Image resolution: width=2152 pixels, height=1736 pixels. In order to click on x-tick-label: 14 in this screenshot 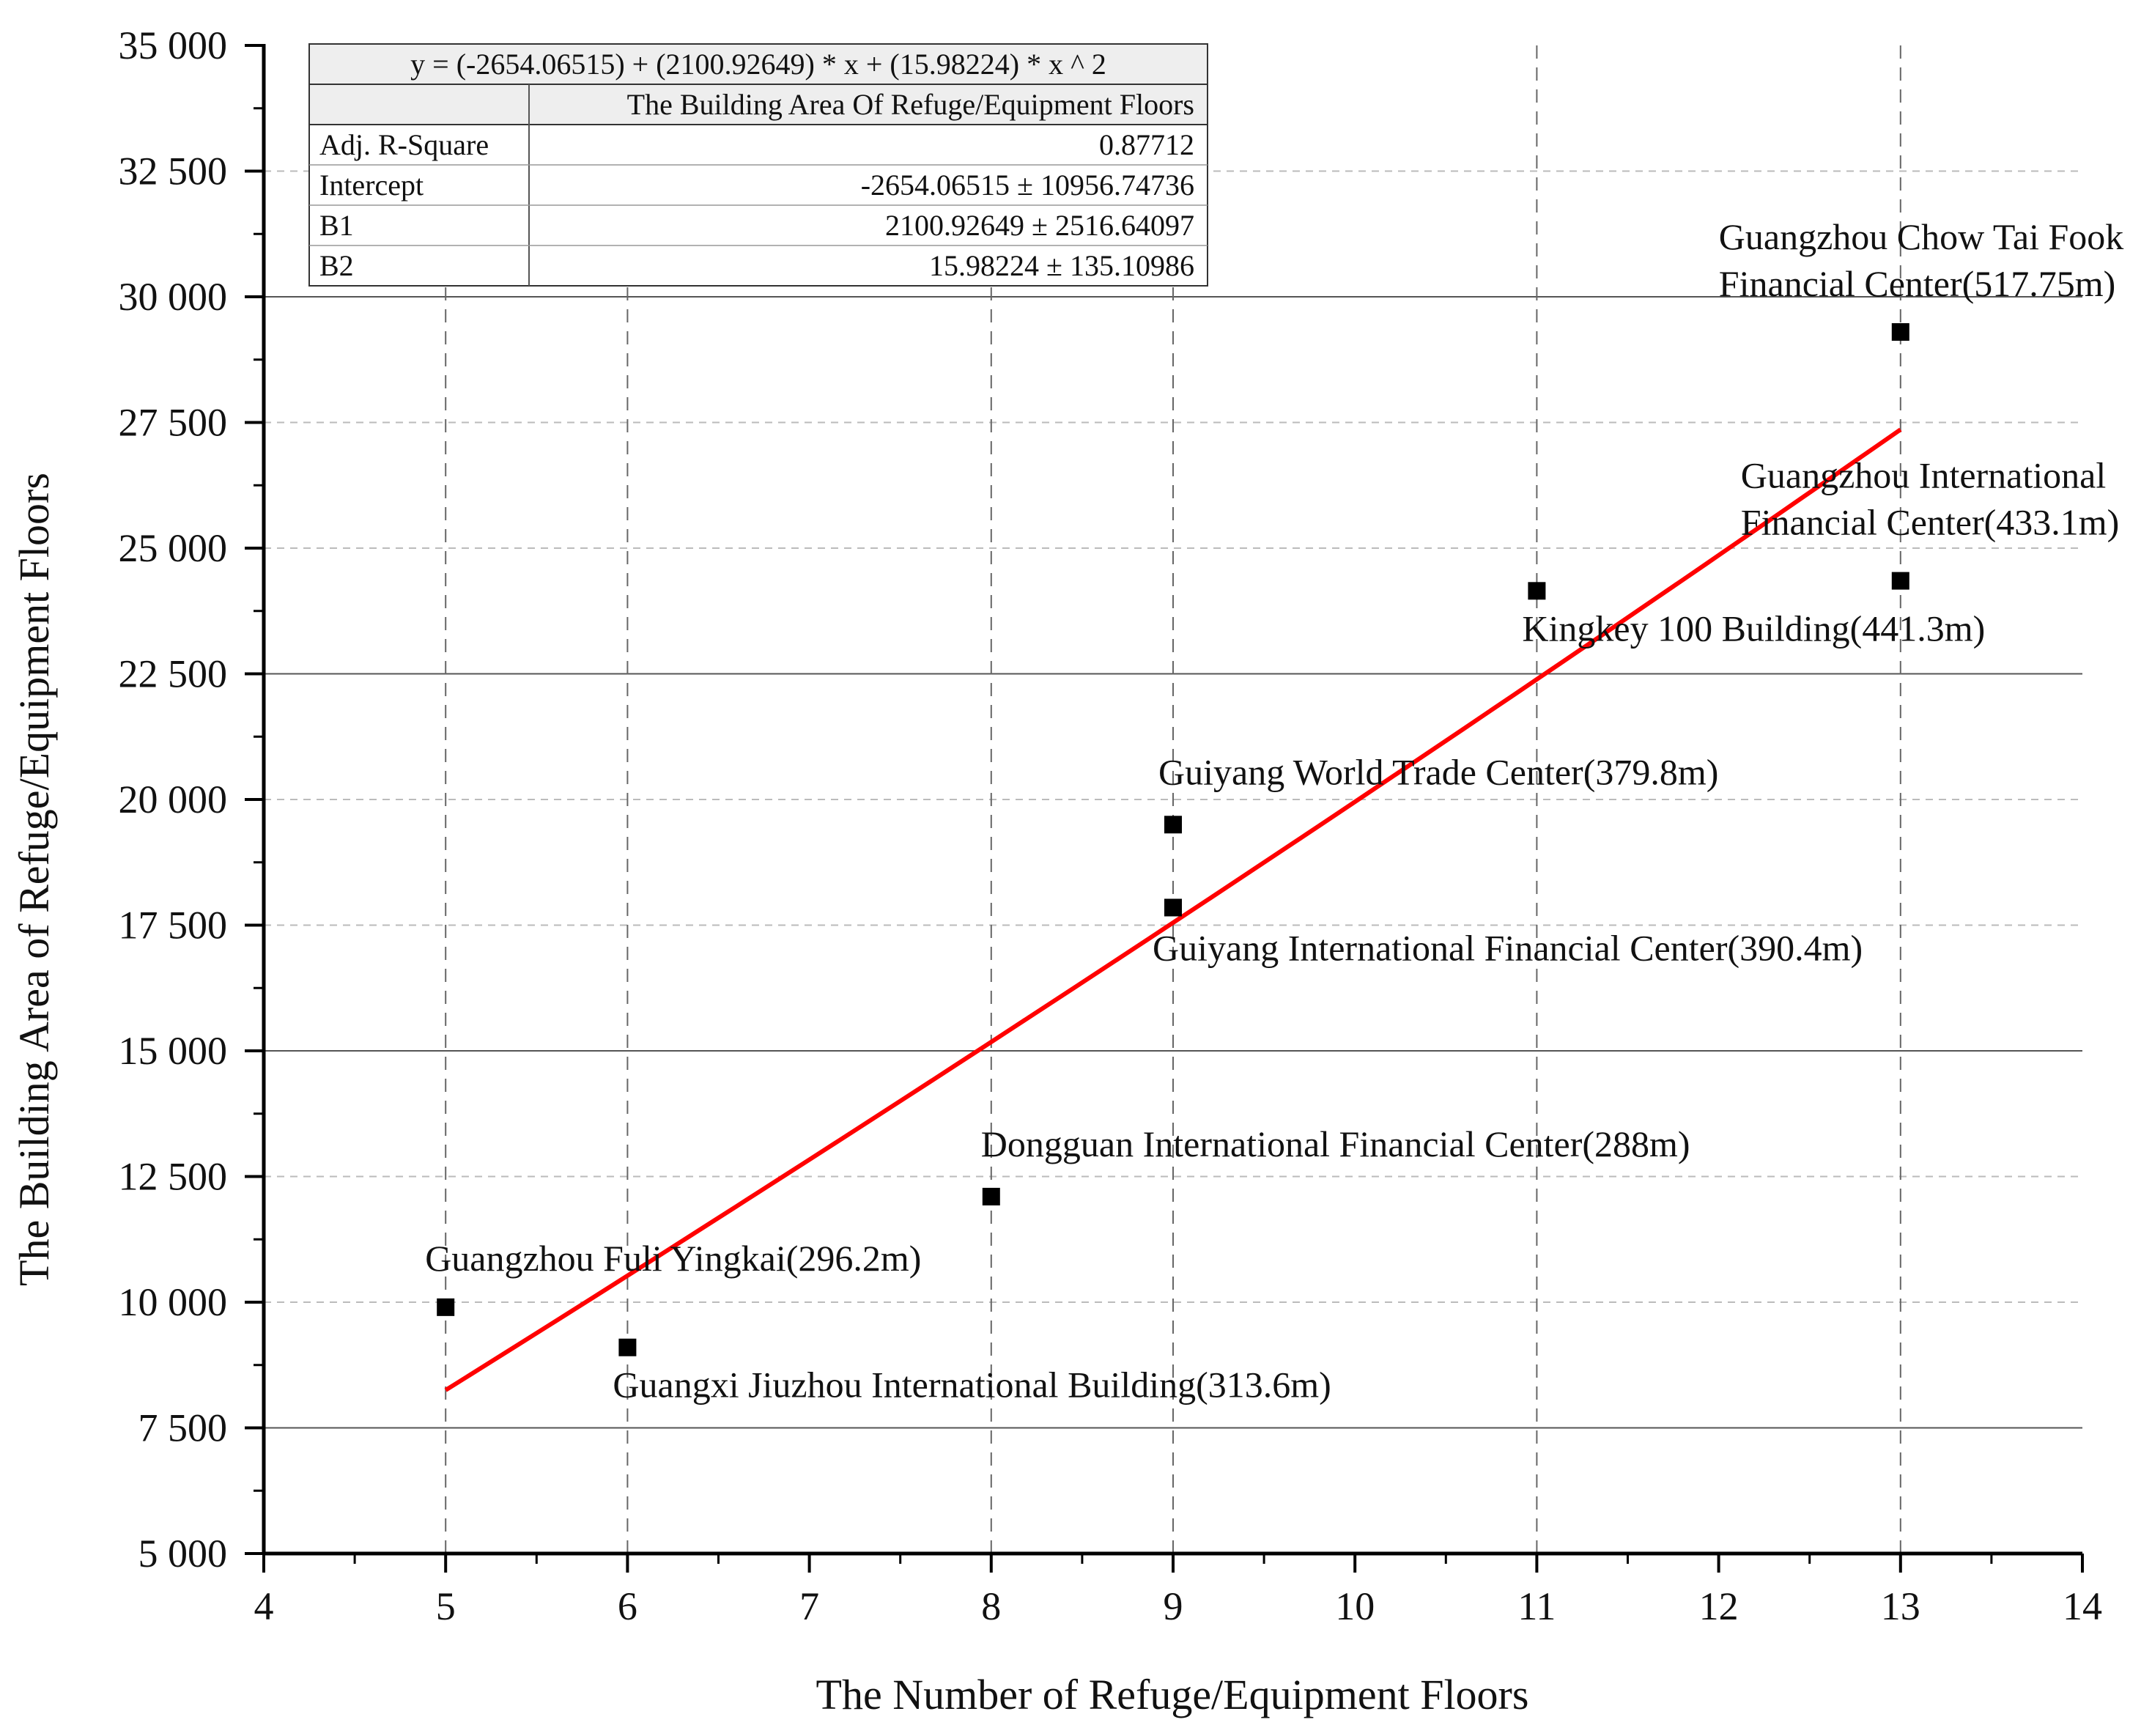, I will do `click(2082, 1606)`.